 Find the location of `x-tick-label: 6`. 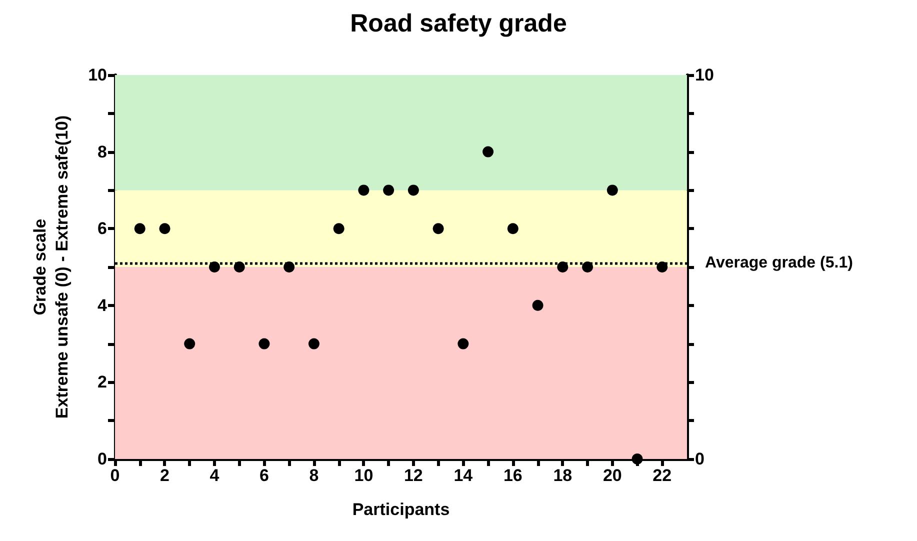

x-tick-label: 6 is located at coordinates (264, 475).